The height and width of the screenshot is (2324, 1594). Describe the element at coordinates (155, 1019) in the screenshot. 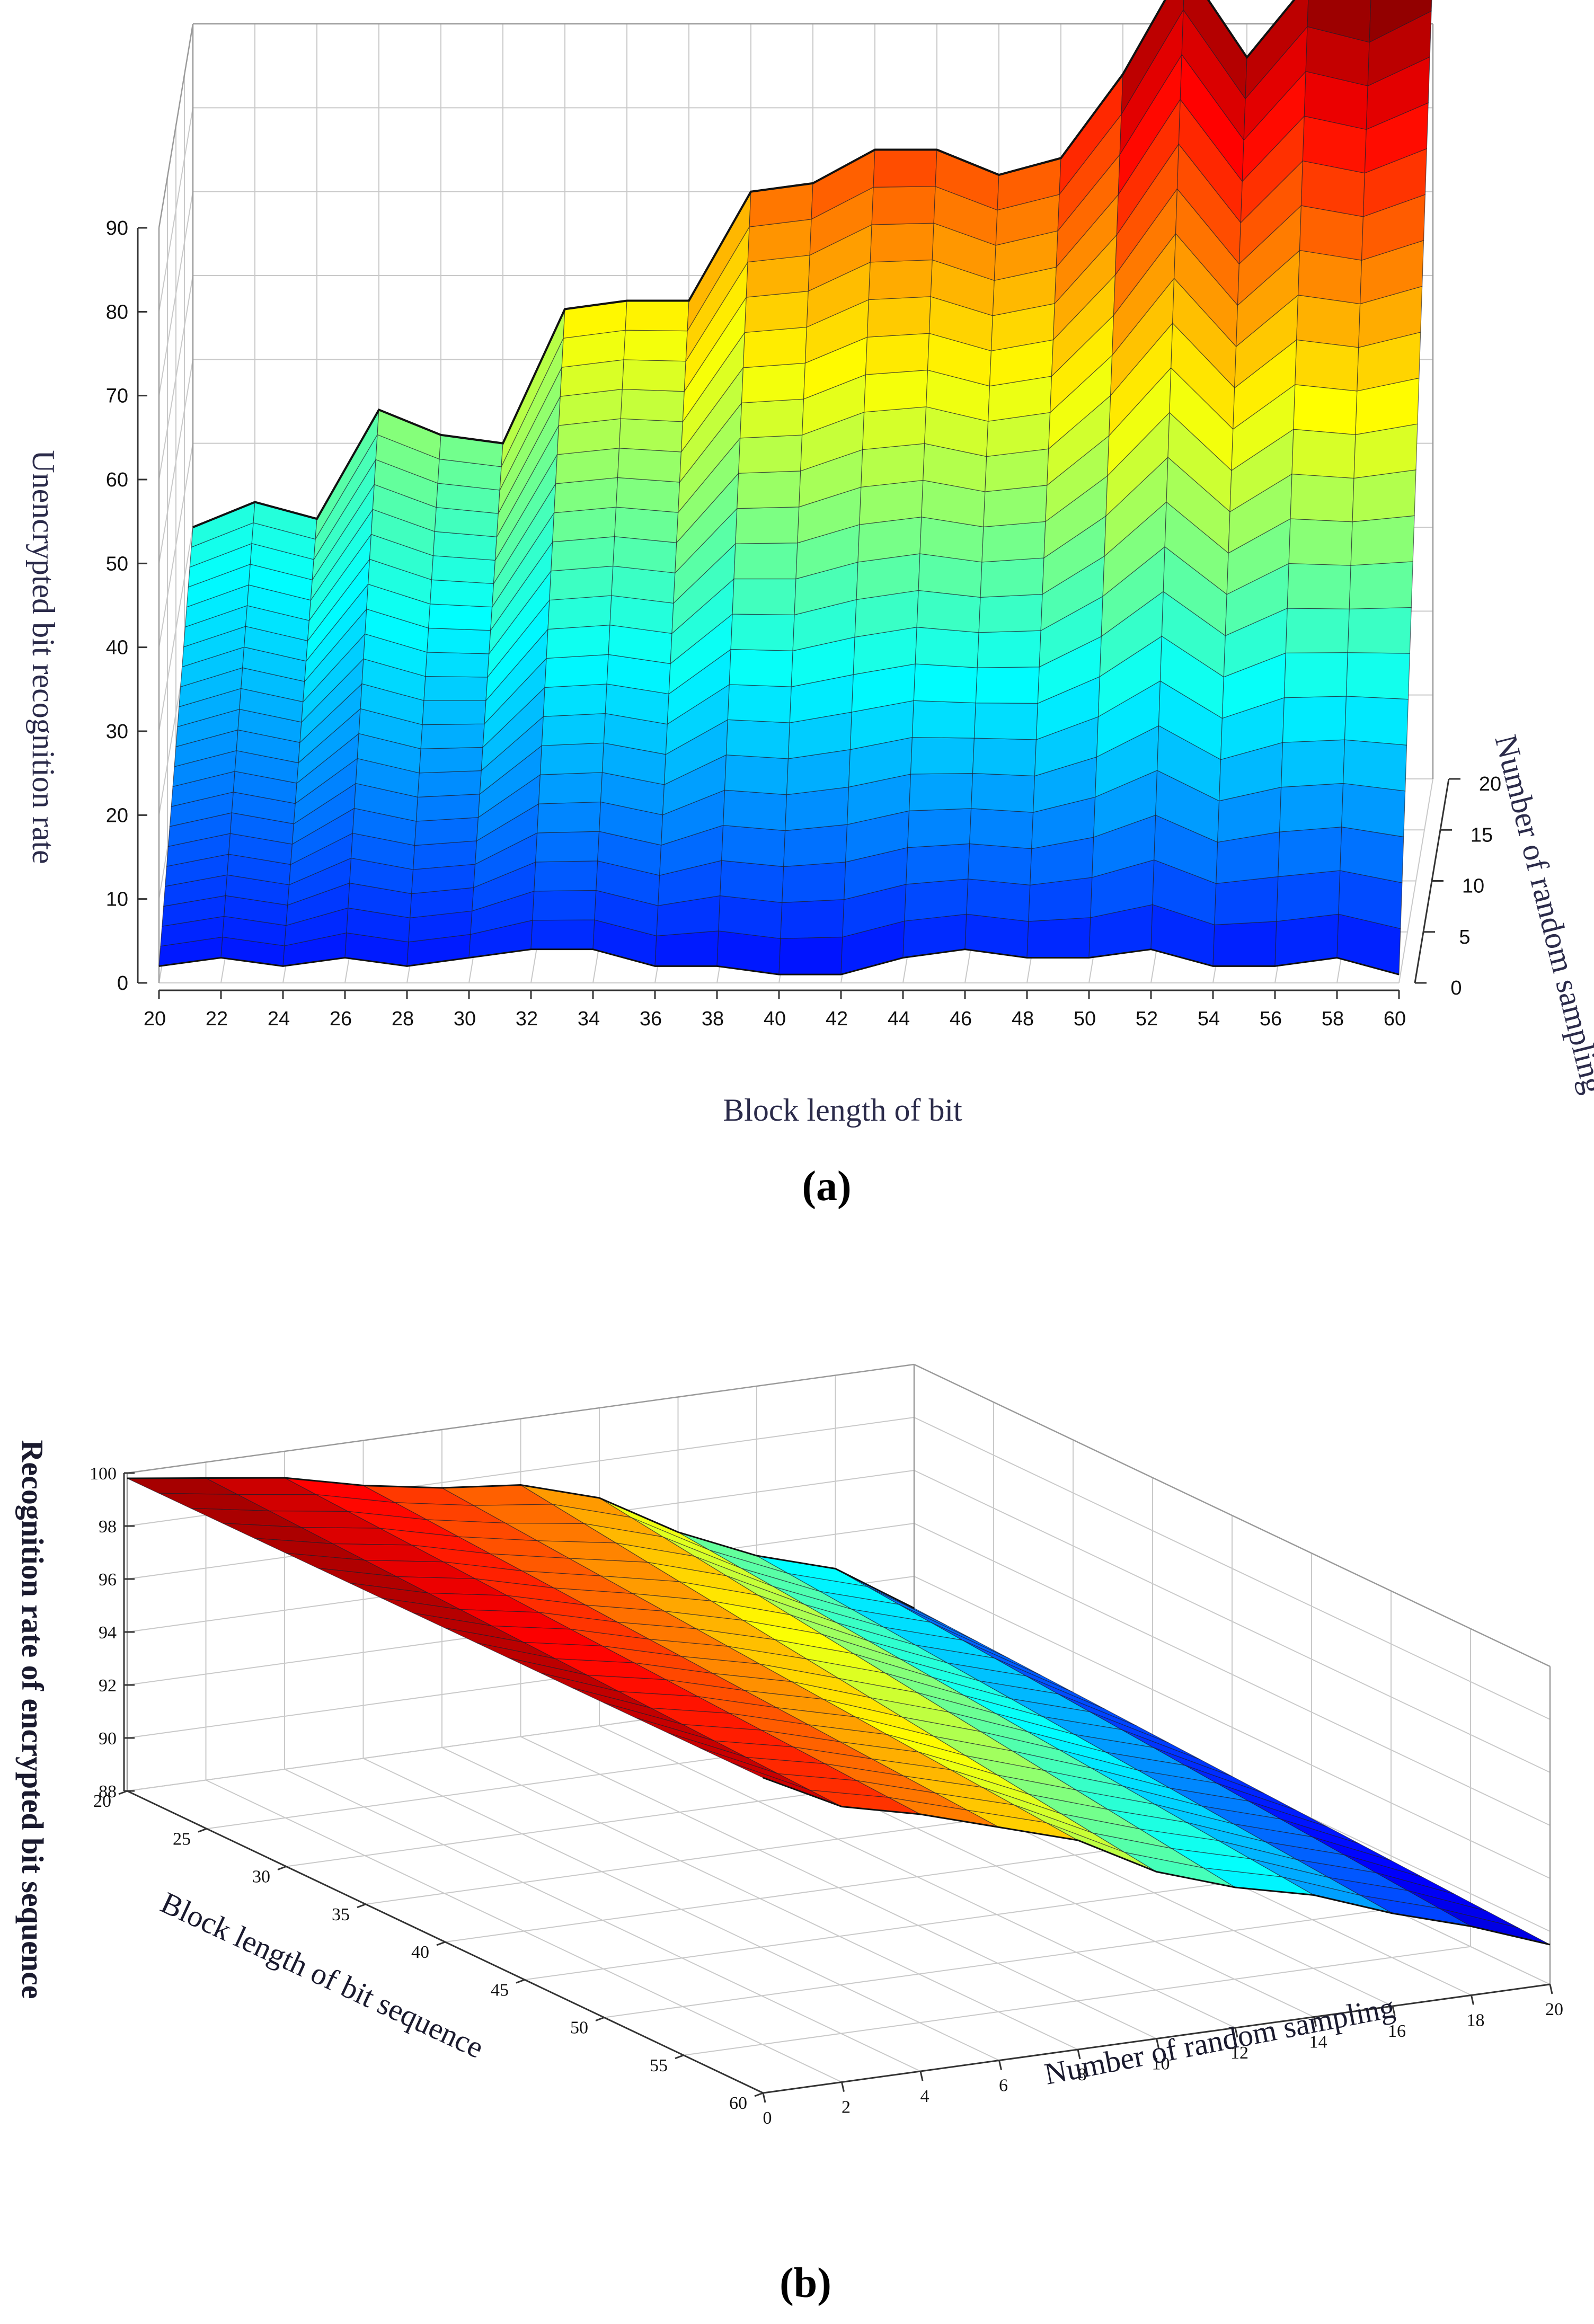

I see `x-tick-label: 20` at that location.